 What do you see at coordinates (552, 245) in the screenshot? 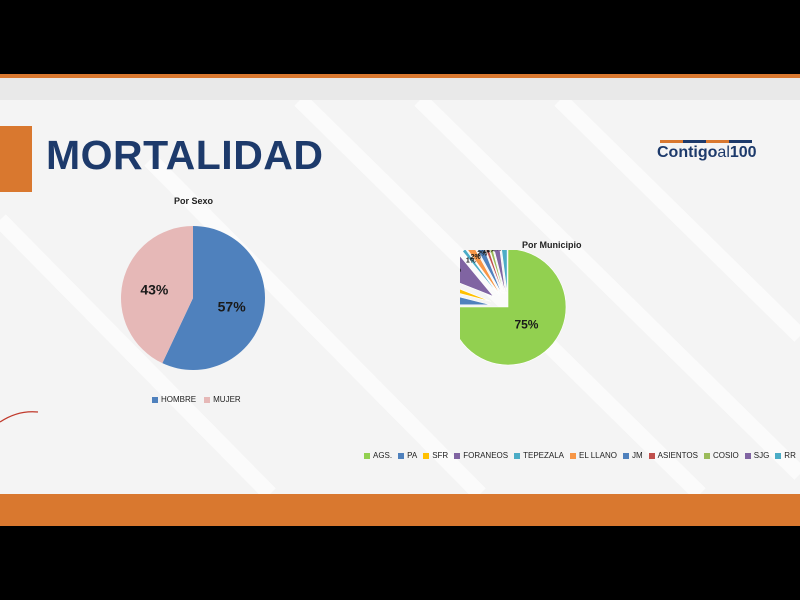
I see `chart-title-municipio: Por Municipio` at bounding box center [552, 245].